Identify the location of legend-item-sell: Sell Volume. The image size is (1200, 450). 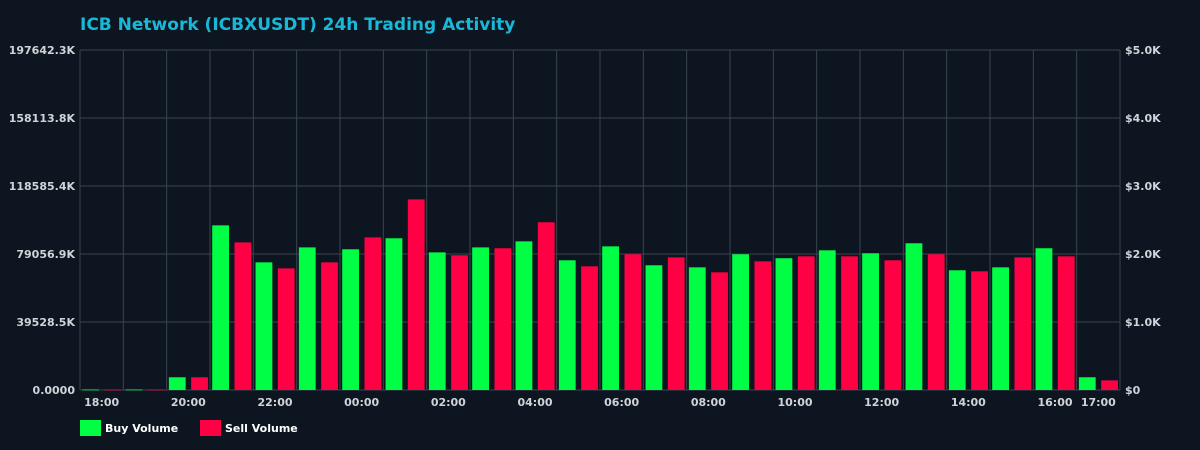
(249, 428).